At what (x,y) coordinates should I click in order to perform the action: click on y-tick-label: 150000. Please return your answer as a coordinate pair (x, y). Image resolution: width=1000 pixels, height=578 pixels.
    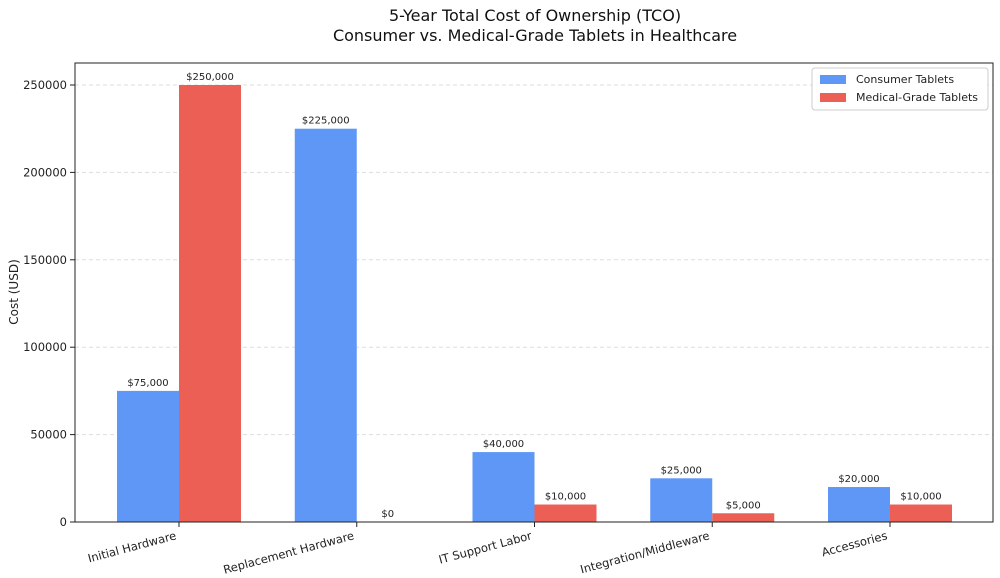
    Looking at the image, I should click on (45, 260).